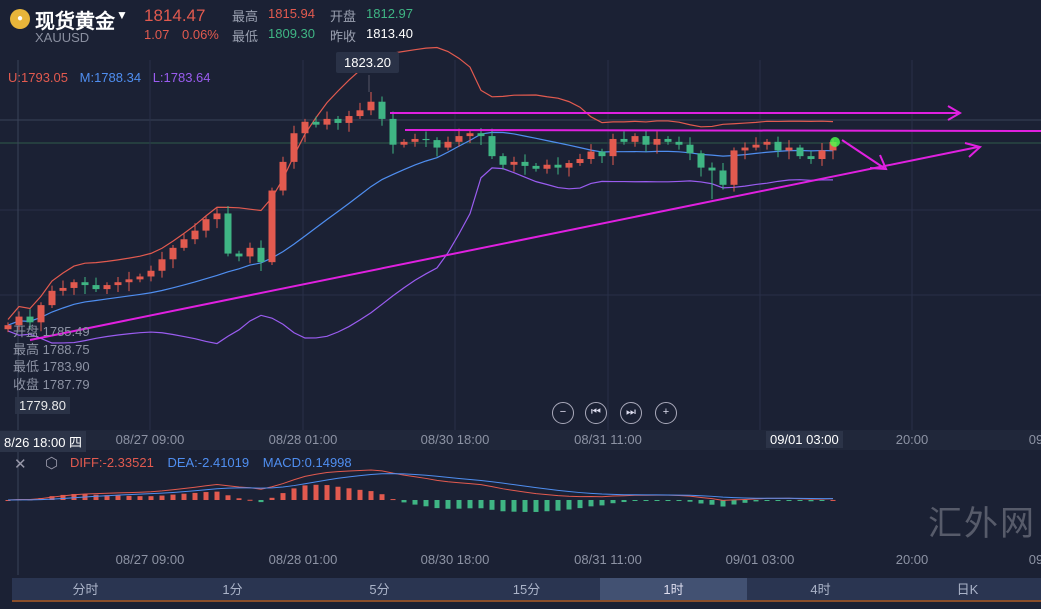 Image resolution: width=1041 pixels, height=609 pixels. Describe the element at coordinates (20, 19) in the screenshot. I see `gold-coin-icon: ●` at that location.